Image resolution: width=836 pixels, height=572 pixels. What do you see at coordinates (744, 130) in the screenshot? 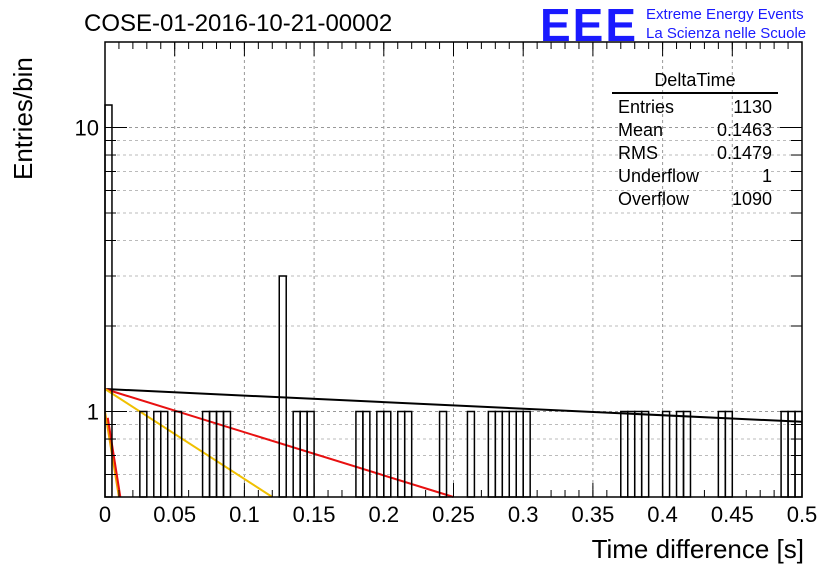
I see `stats-value: 0.1463` at bounding box center [744, 130].